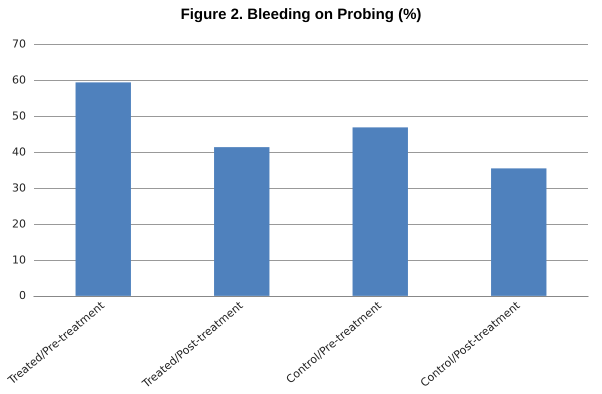 This screenshot has height=394, width=602. Describe the element at coordinates (301, 14) in the screenshot. I see `chart-title: Figure 2. Bleeding on Probing (%)` at that location.